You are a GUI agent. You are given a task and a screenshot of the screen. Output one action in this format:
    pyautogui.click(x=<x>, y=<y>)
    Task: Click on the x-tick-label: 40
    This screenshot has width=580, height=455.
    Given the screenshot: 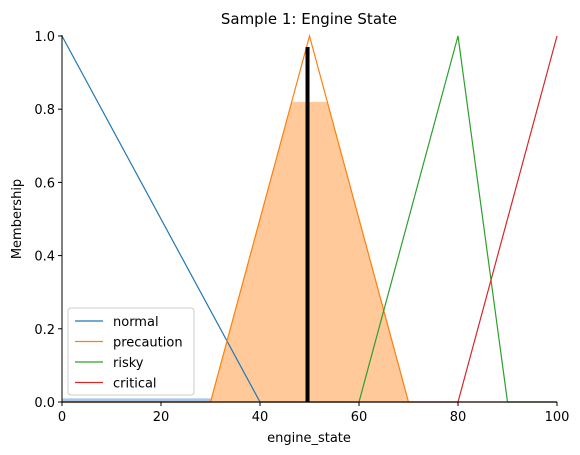 What is the action you would take?
    pyautogui.click(x=260, y=417)
    